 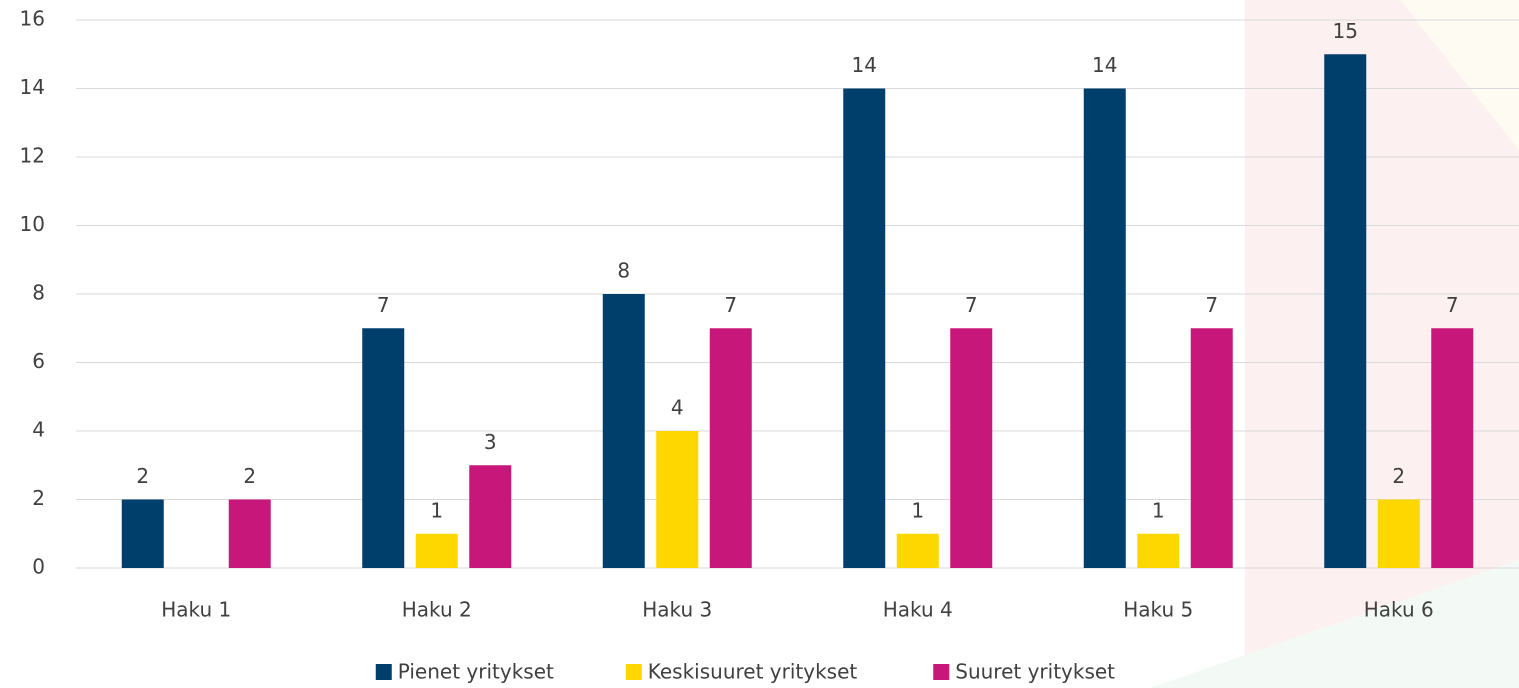 I want to click on legend-label: Suuret yritykset, so click(x=1035, y=672).